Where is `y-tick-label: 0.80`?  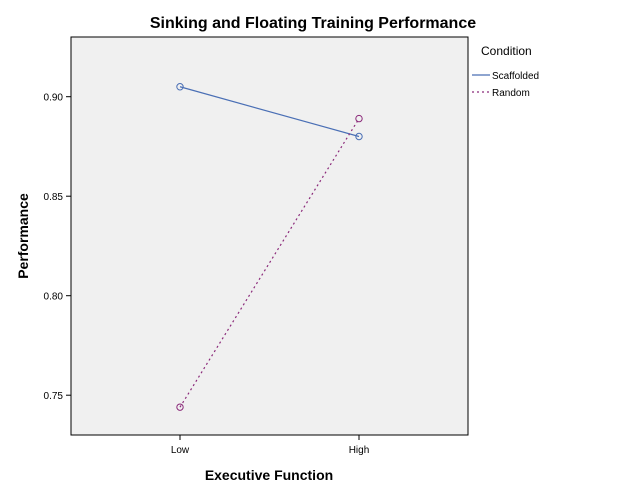
y-tick-label: 0.80 is located at coordinates (54, 297).